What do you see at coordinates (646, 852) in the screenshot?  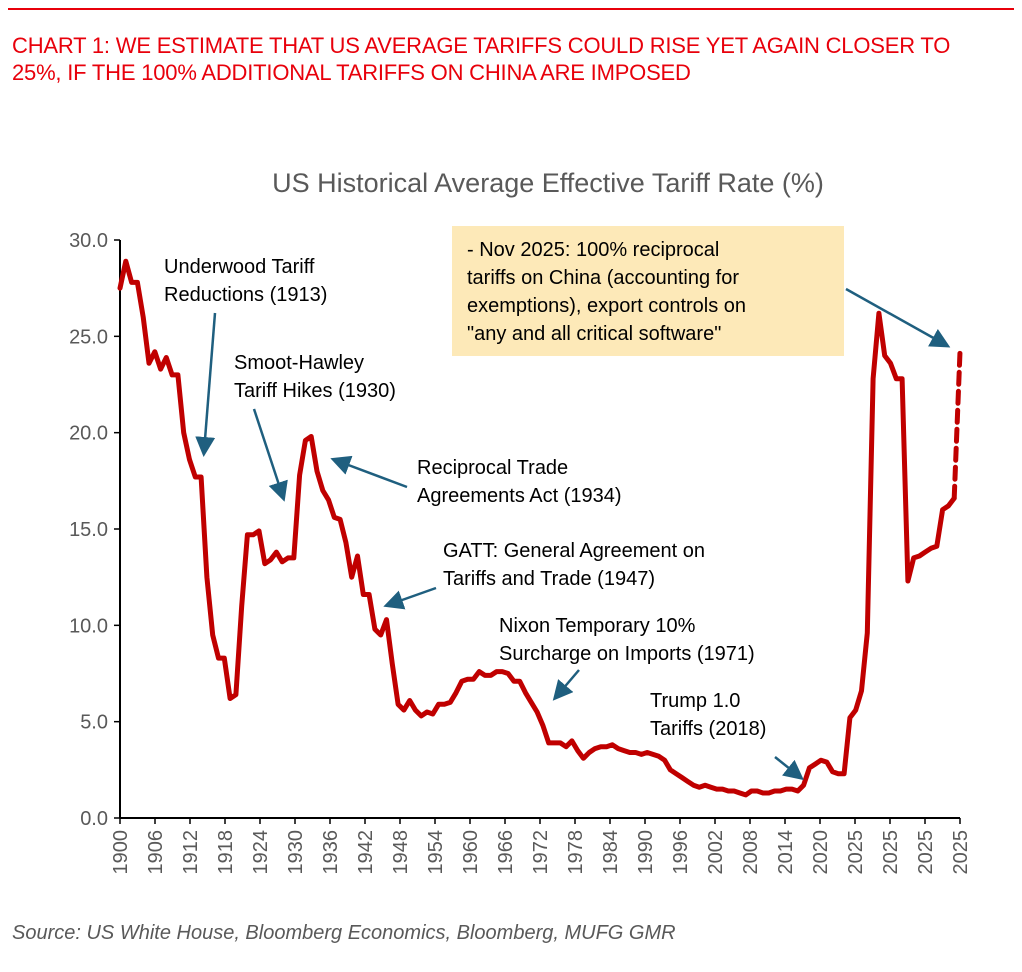 I see `x-tick-label: 1990` at bounding box center [646, 852].